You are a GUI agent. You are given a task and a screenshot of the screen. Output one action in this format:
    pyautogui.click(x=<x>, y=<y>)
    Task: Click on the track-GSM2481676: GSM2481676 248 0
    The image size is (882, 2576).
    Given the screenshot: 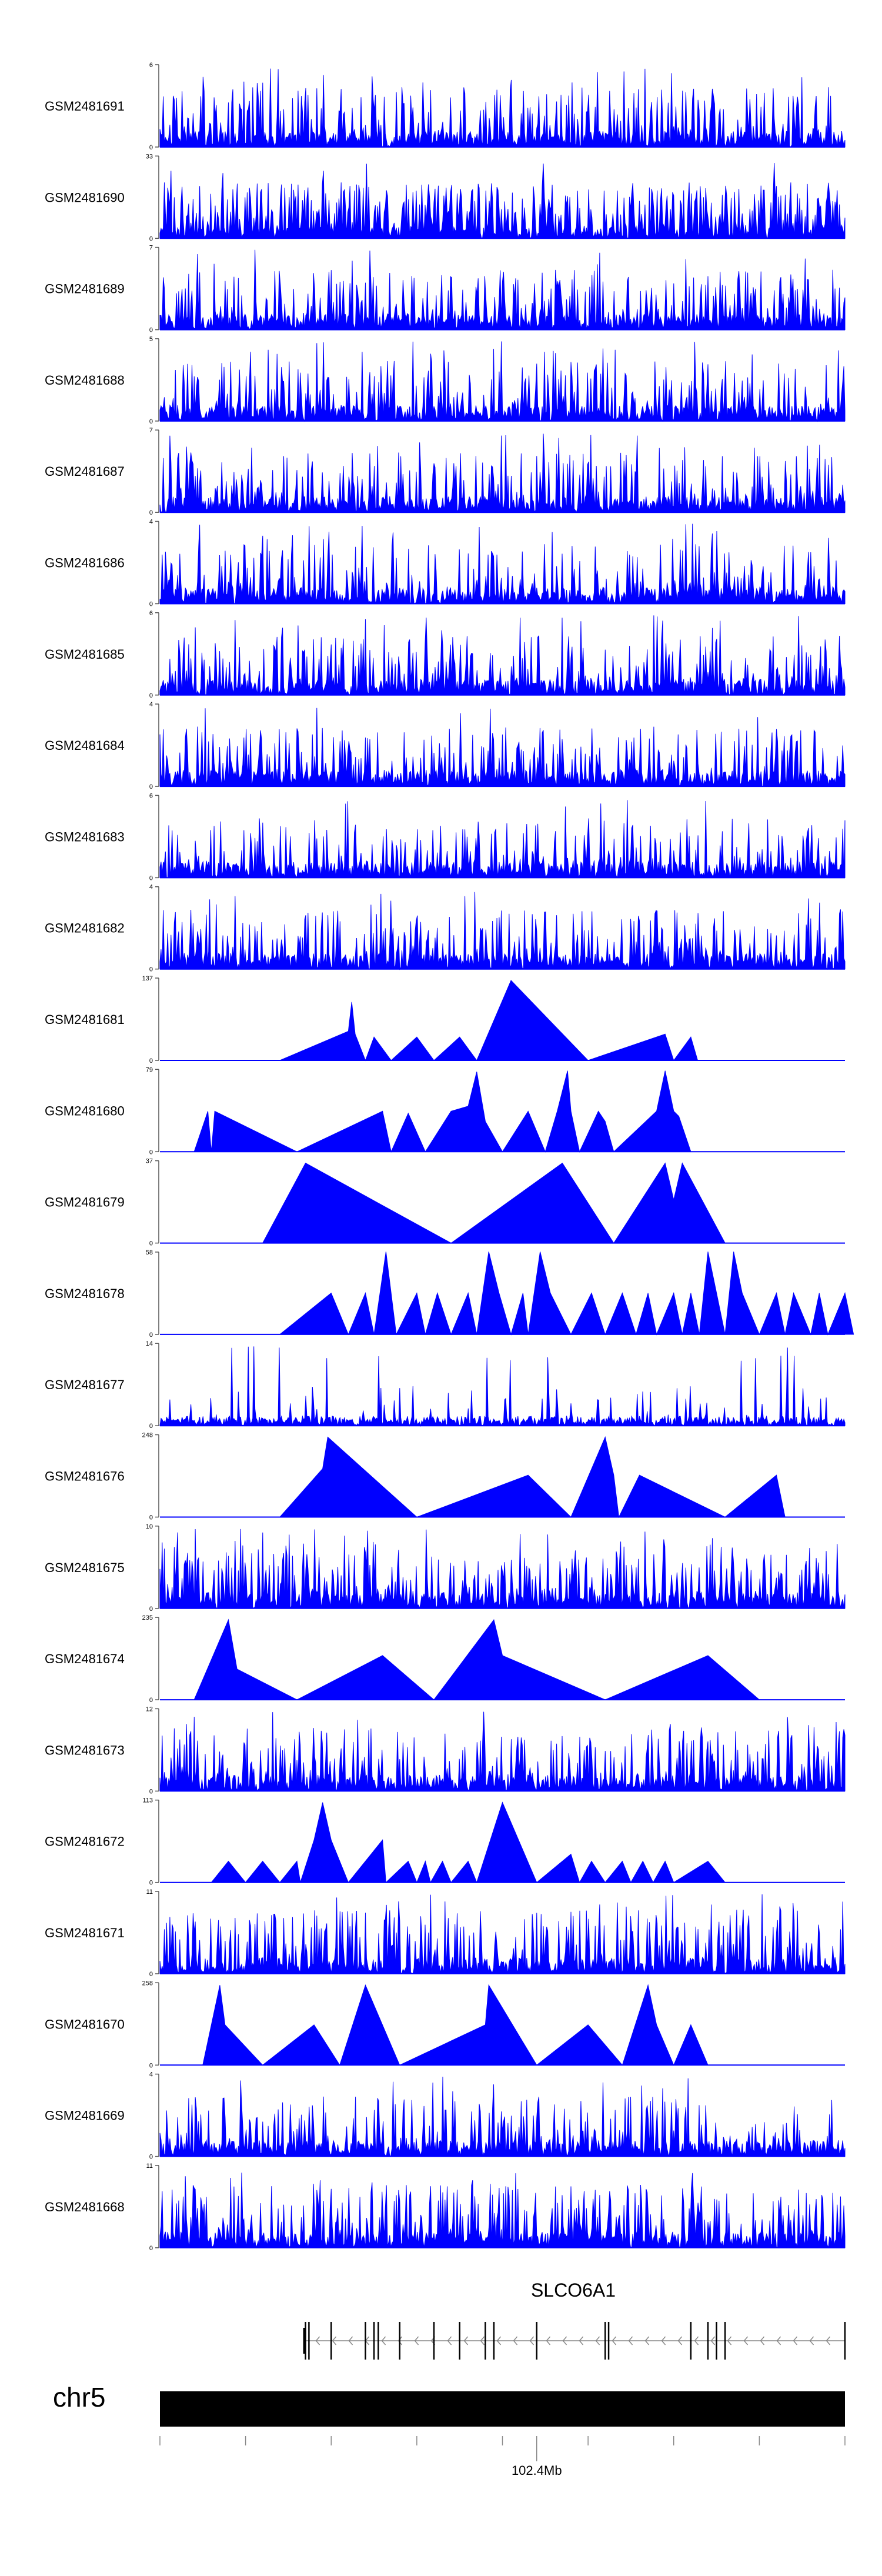 What is the action you would take?
    pyautogui.click(x=445, y=1476)
    